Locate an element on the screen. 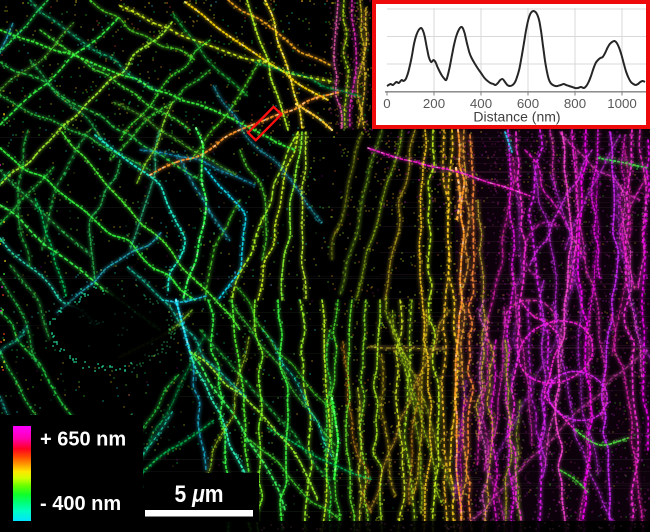 Image resolution: width=650 pixels, height=532 pixels. svg-text: 0 is located at coordinates (386, 103).